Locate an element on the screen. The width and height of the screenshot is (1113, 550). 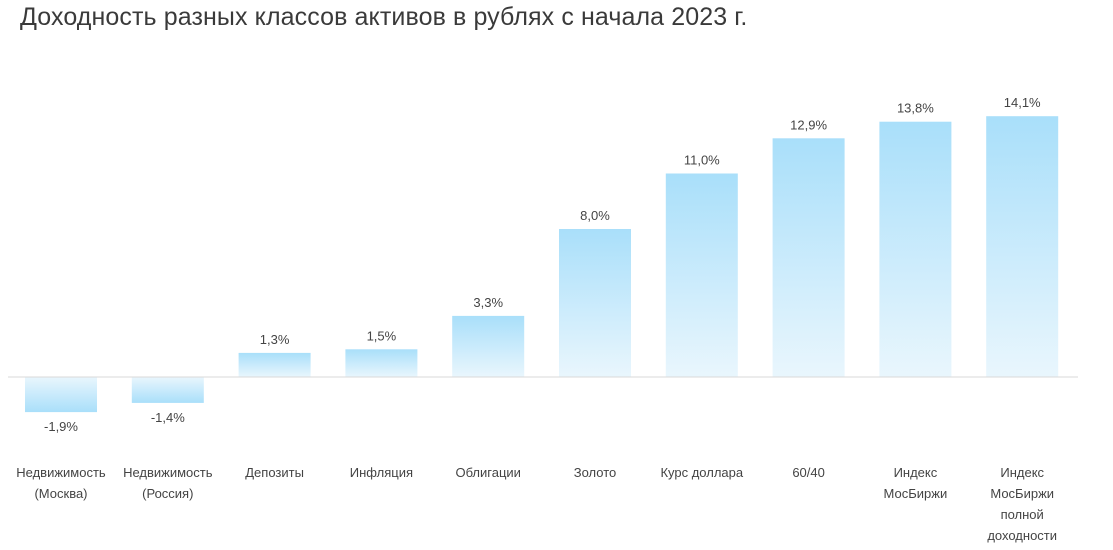
category-label-8: 60/40 is located at coordinates (808, 472).